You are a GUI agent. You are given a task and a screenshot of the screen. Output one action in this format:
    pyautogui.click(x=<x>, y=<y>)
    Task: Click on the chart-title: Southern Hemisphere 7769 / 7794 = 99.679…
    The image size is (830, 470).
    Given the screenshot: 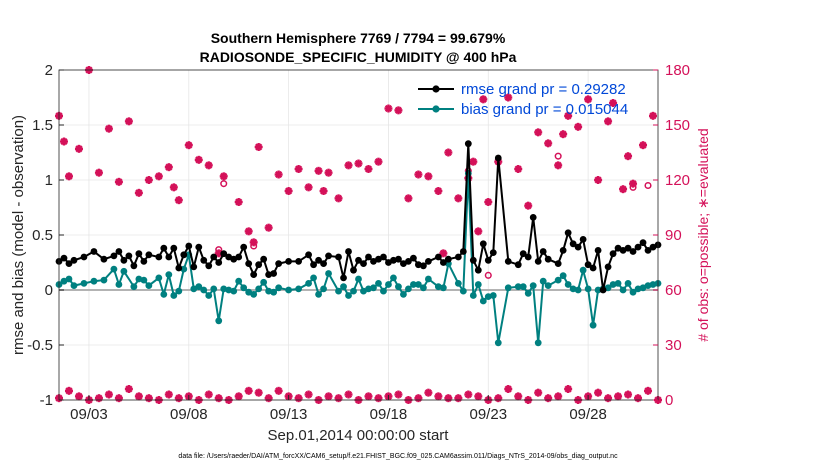 What is the action you would take?
    pyautogui.click(x=358, y=38)
    